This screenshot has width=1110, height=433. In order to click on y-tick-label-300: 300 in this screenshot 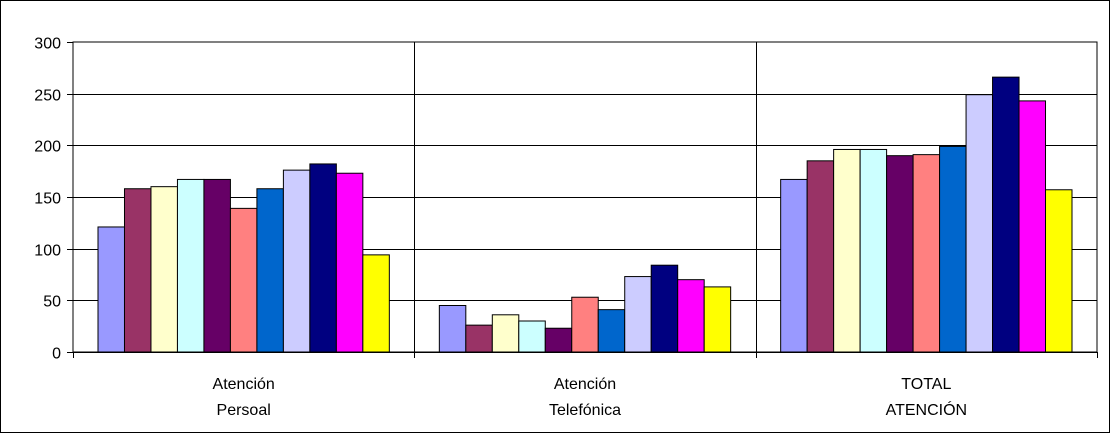, I will do `click(47, 44)`.